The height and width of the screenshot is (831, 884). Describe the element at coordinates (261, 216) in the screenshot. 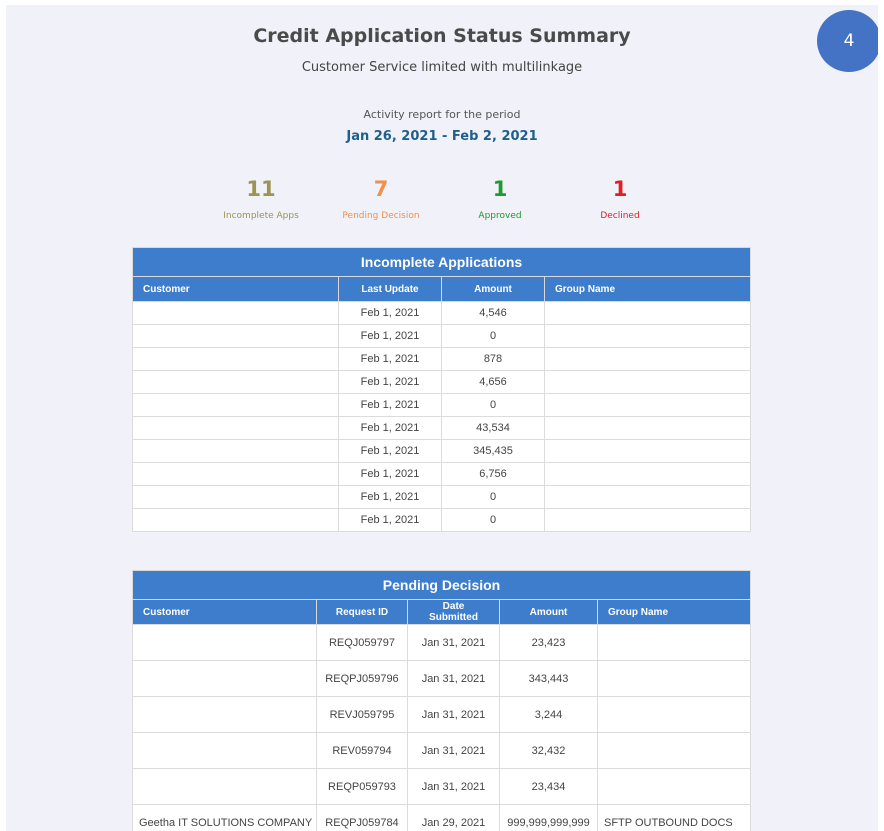

I see `stat-label: Incomplete Apps` at that location.